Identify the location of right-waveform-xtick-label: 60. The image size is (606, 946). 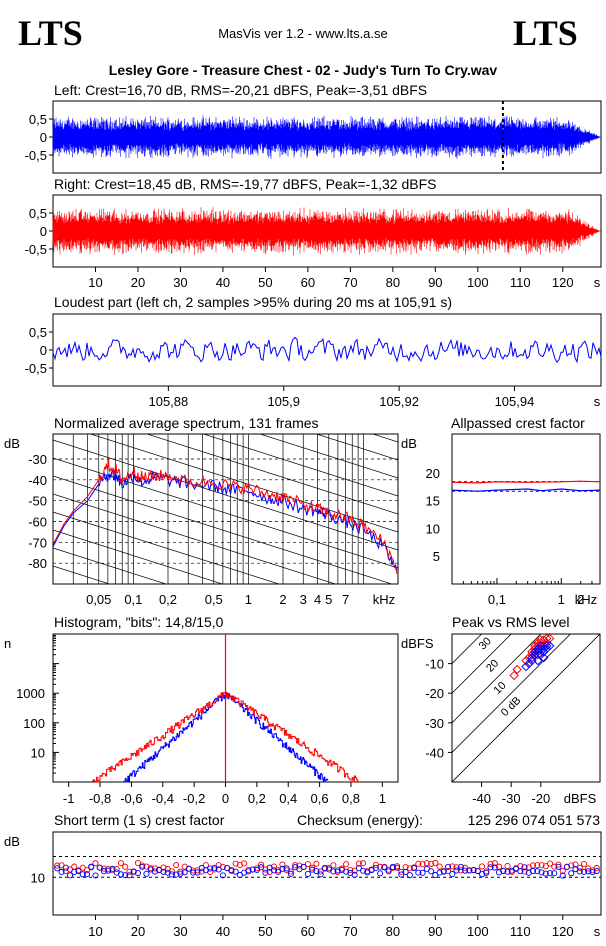
(308, 282).